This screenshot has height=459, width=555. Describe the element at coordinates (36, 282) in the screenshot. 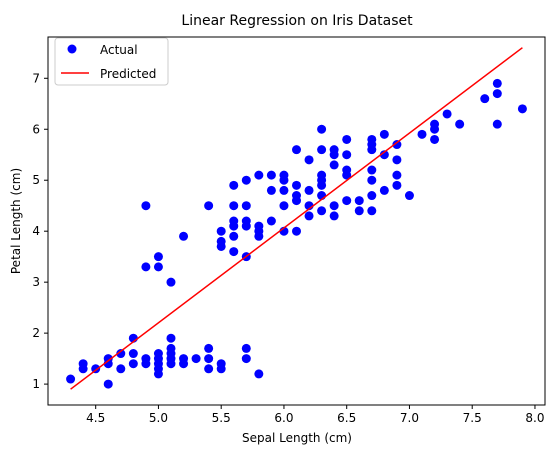

I see `y-tick-label: 3` at that location.